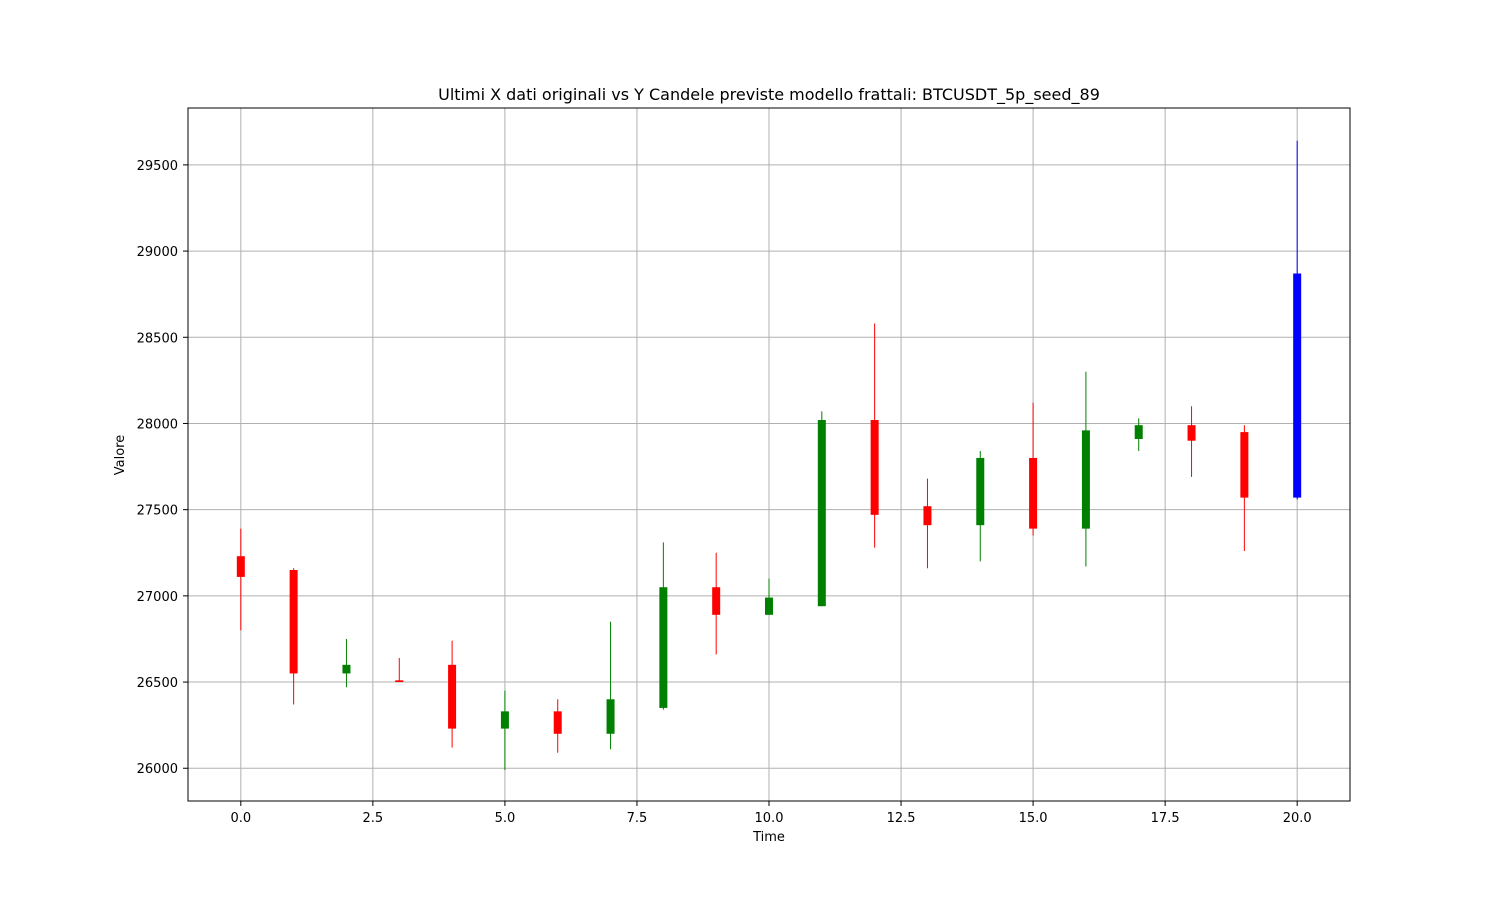  I want to click on x-tick-label: 17.5, so click(1165, 818).